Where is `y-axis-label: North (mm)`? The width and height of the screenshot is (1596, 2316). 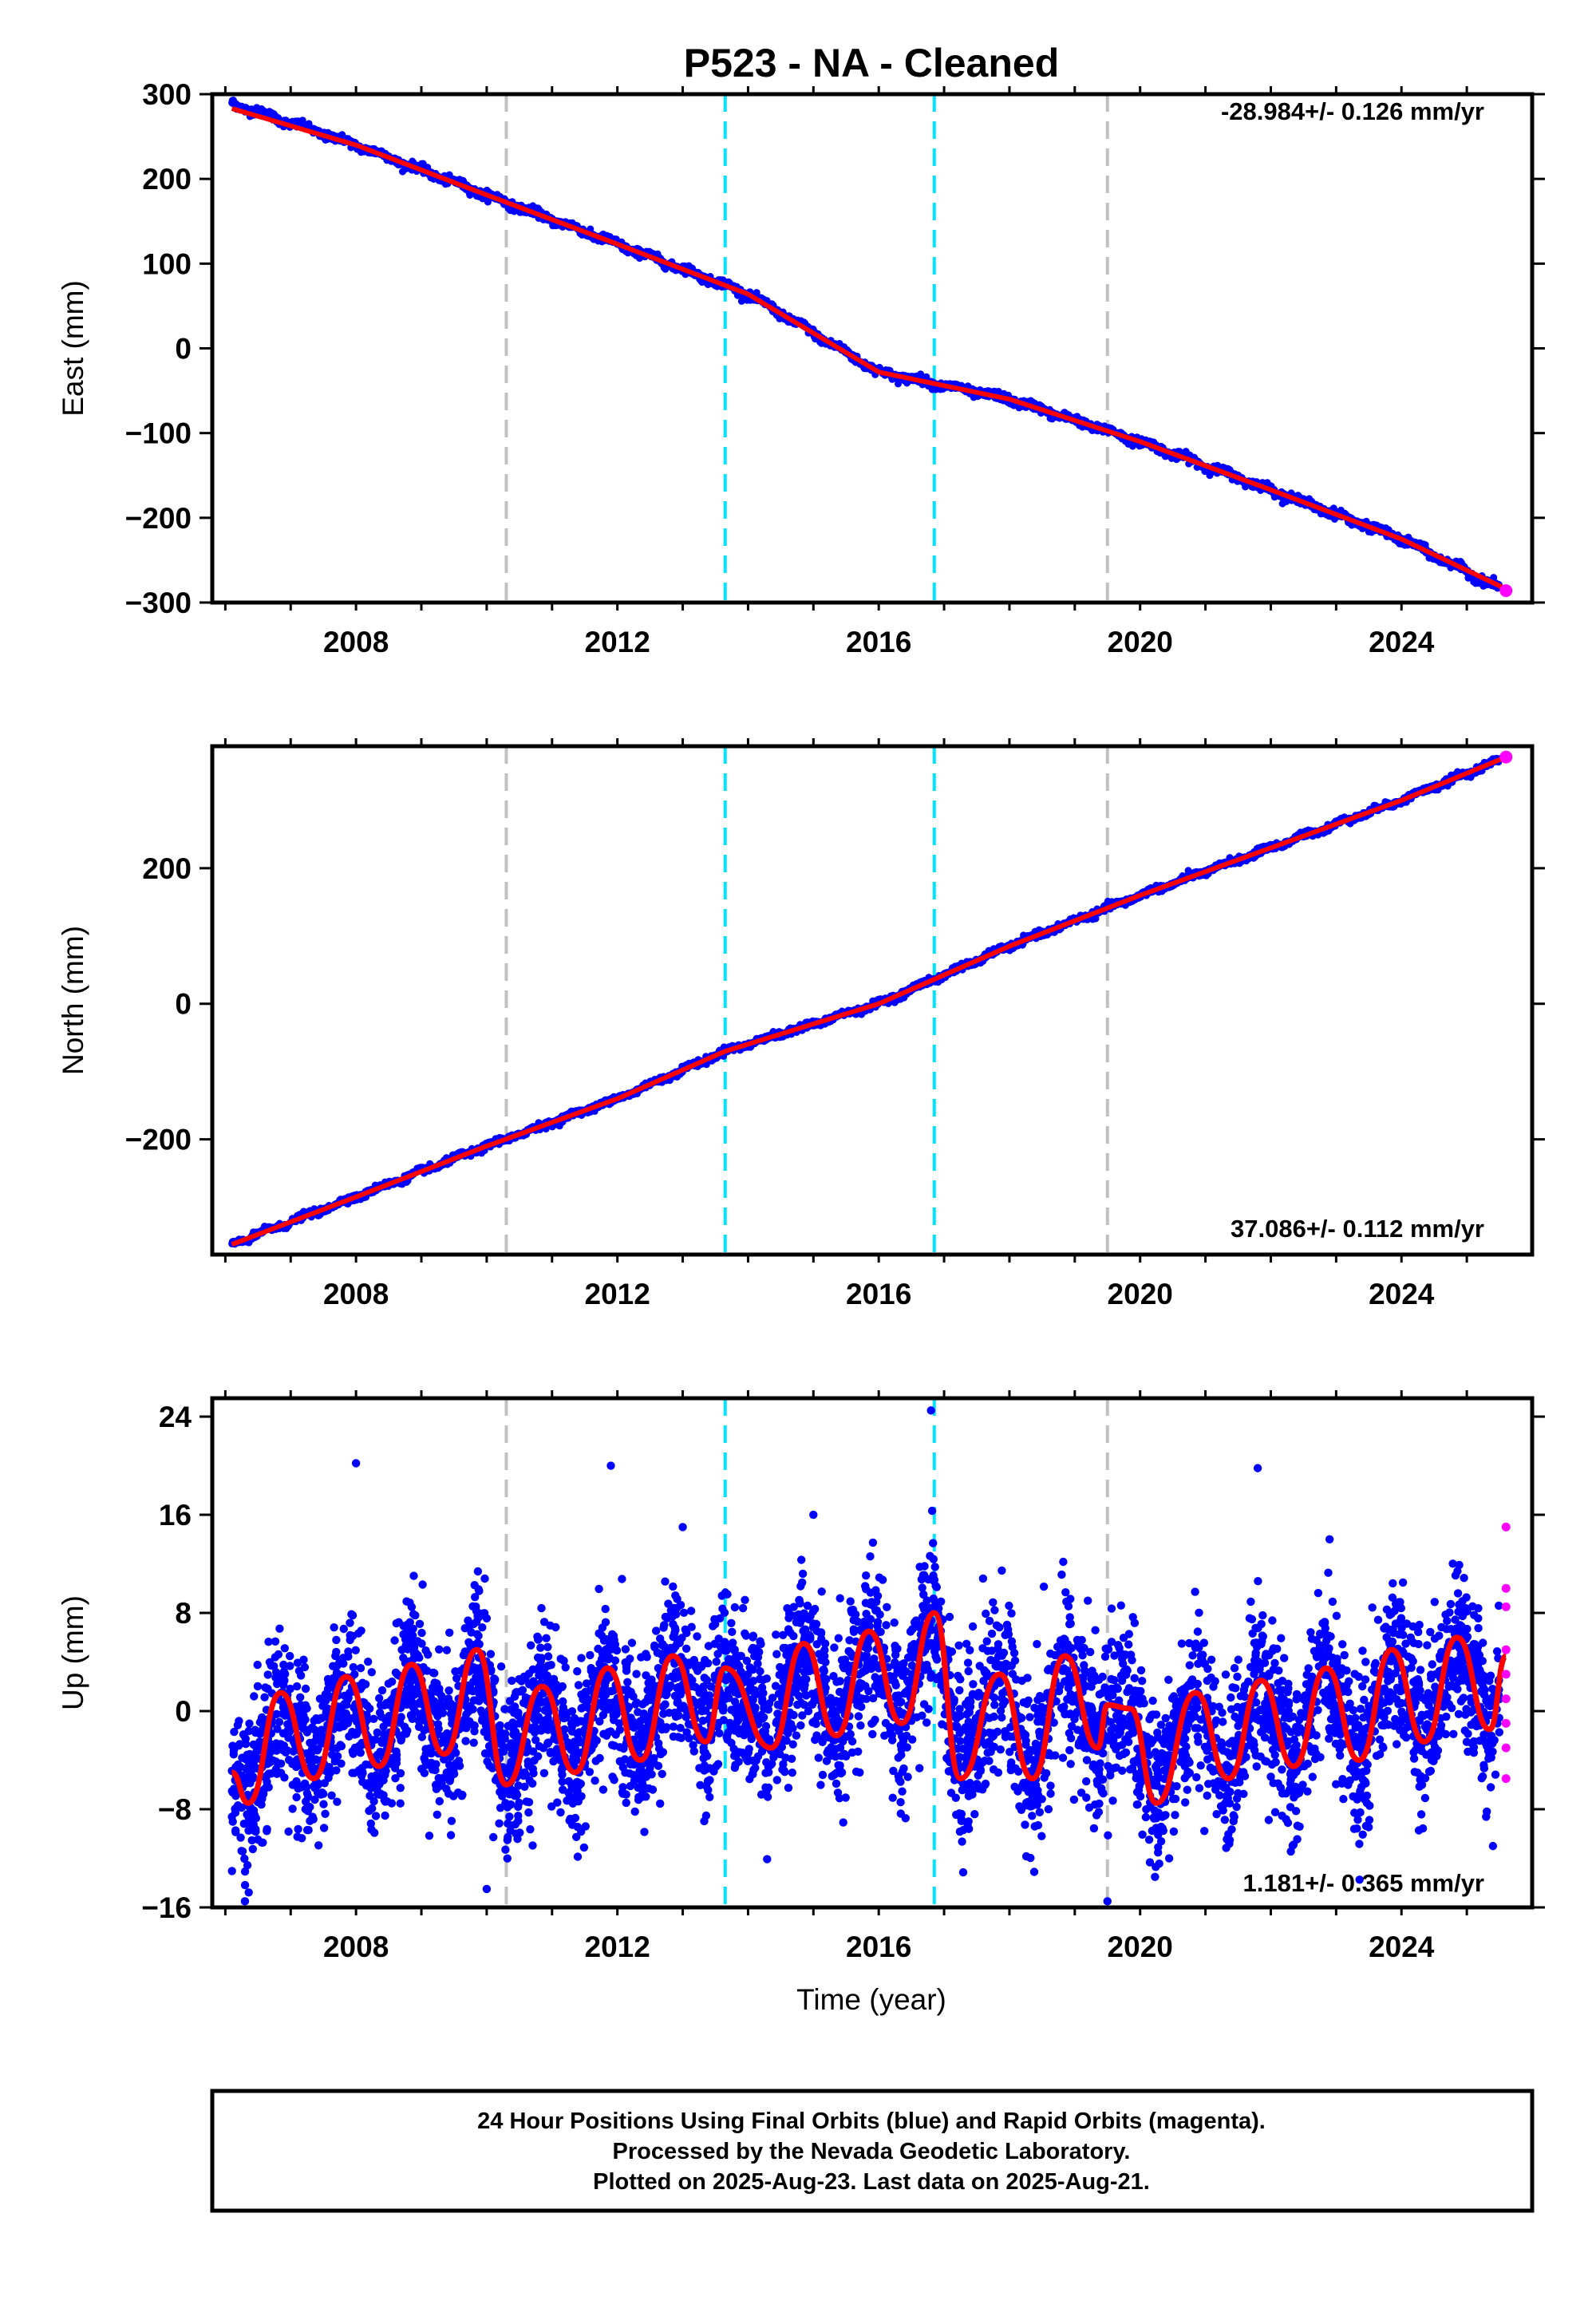
y-axis-label: North (mm) is located at coordinates (73, 1001).